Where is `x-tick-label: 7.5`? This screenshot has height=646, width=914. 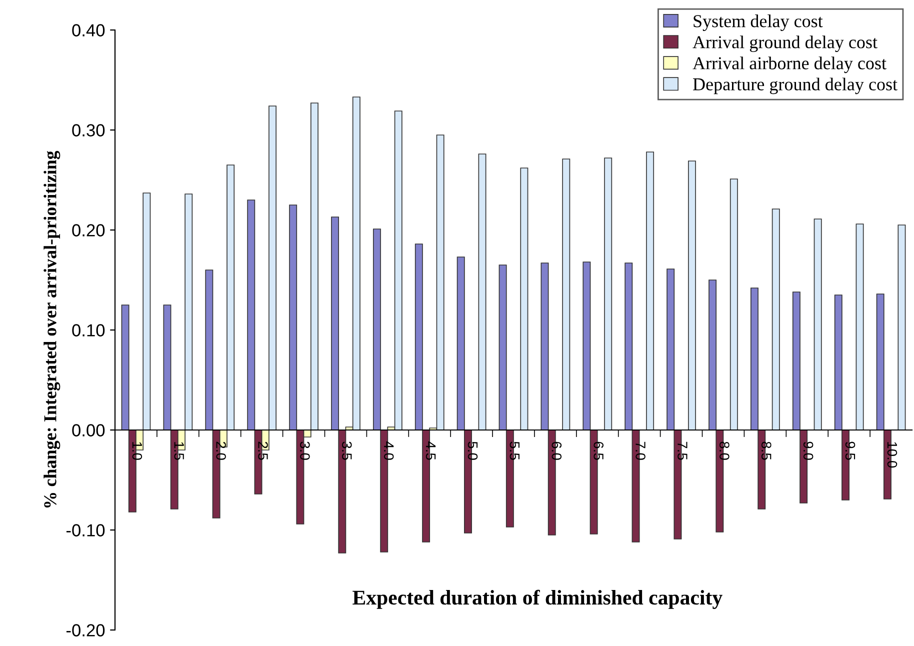
x-tick-label: 7.5 is located at coordinates (683, 451).